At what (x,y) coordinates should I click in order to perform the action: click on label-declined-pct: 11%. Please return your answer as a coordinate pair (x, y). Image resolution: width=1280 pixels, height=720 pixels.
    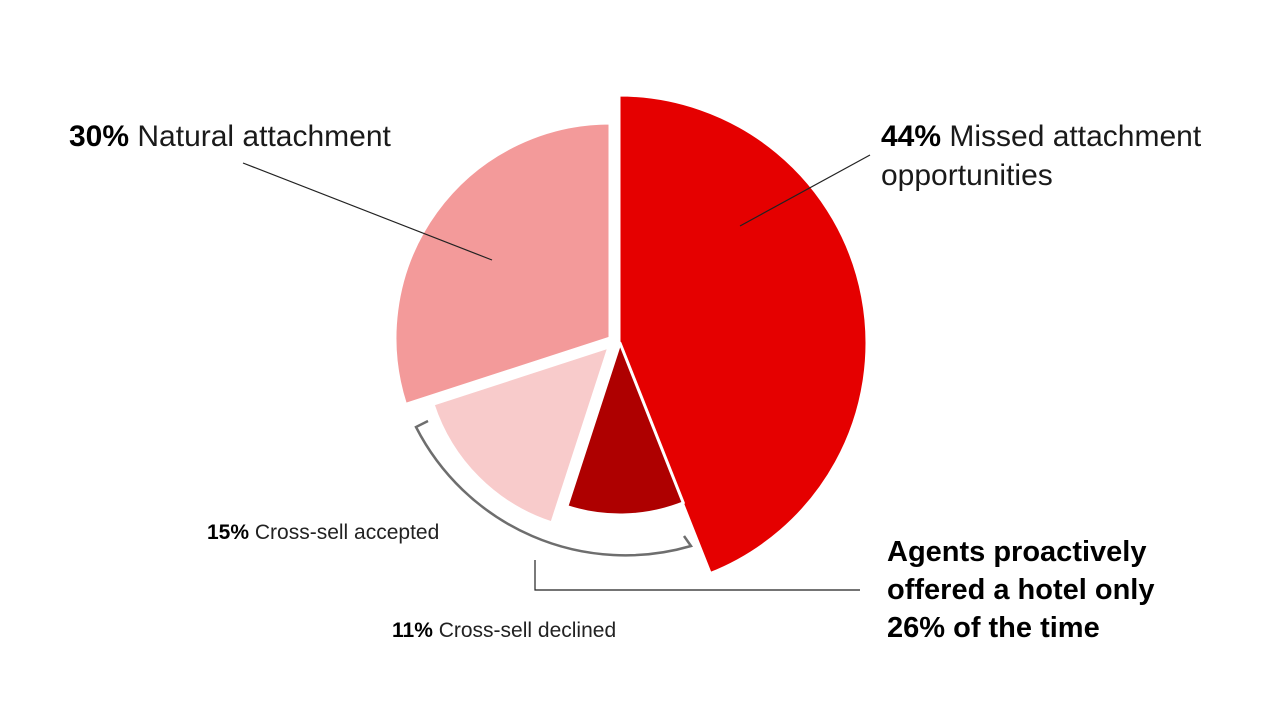
    Looking at the image, I should click on (412, 630).